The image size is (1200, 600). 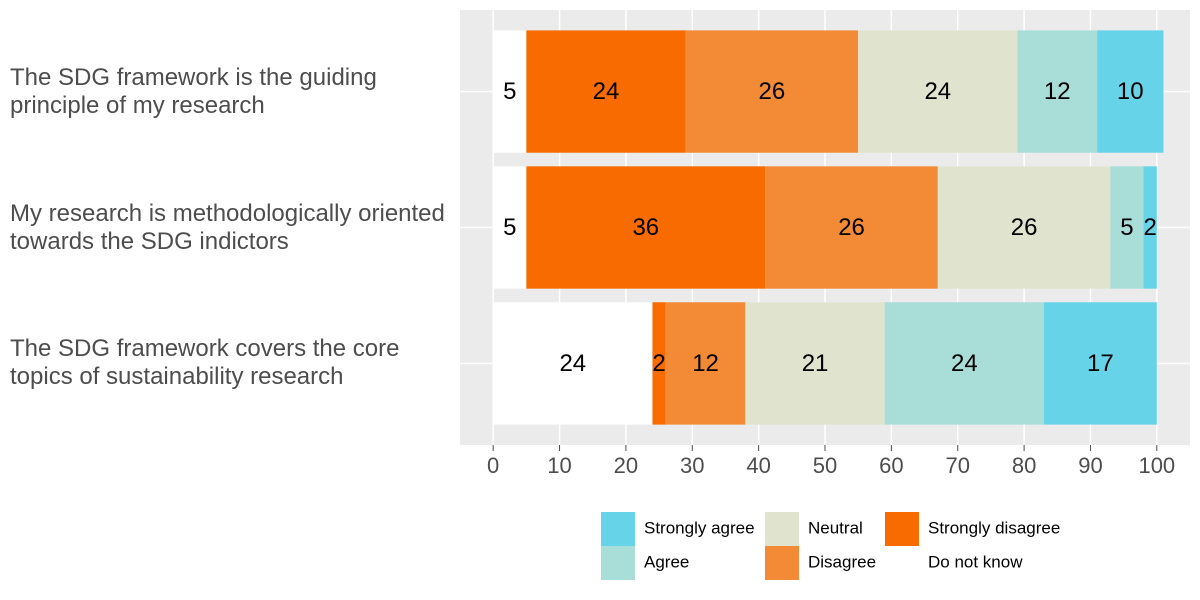 I want to click on value-label: 17, so click(x=1100, y=363).